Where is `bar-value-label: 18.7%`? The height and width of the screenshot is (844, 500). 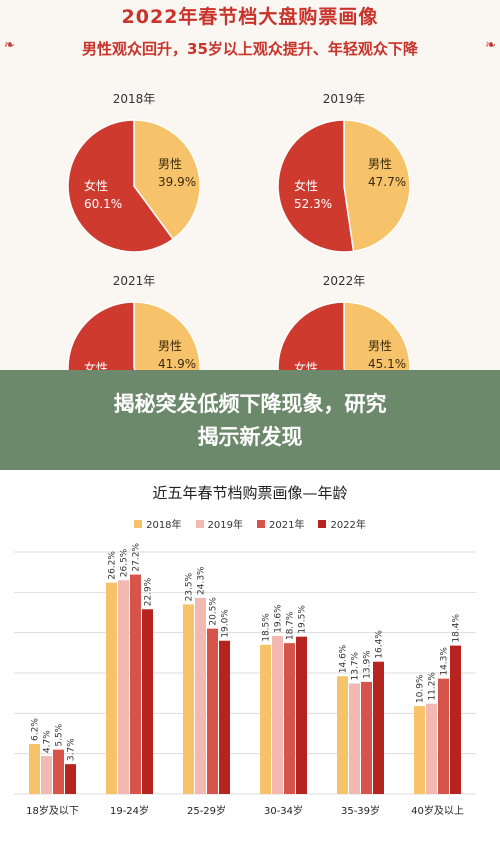
bar-value-label: 18.7% is located at coordinates (291, 625).